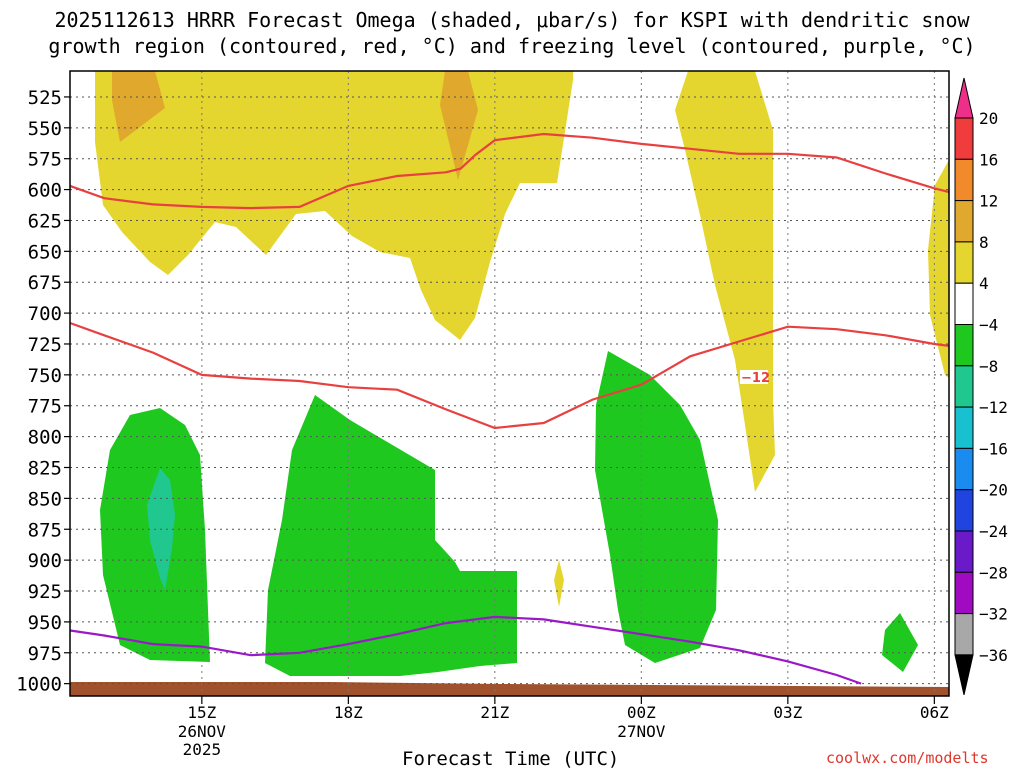 The height and width of the screenshot is (770, 1024). Describe the element at coordinates (45, 530) in the screenshot. I see `y-tick-label: 875` at that location.